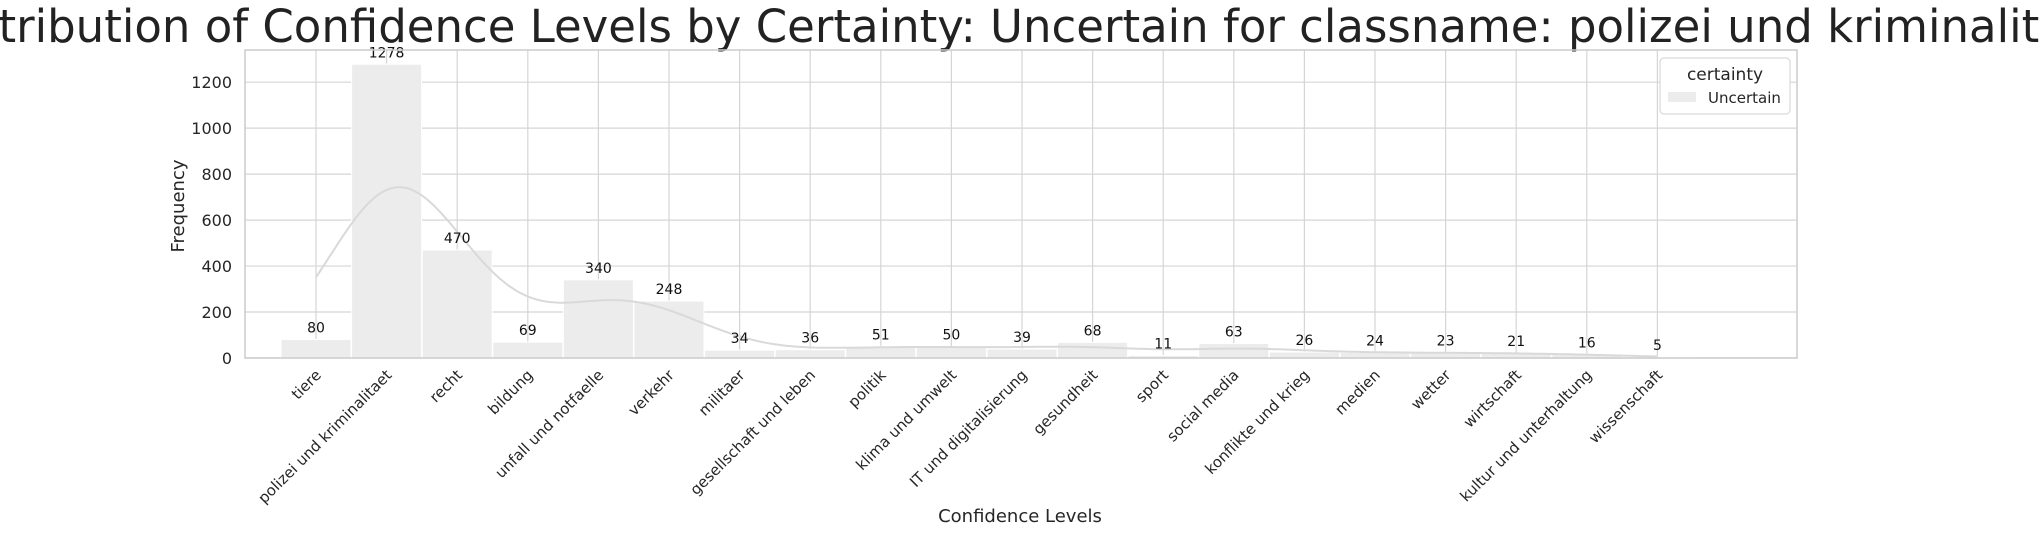  I want to click on bar-value-label: 51, so click(881, 335).